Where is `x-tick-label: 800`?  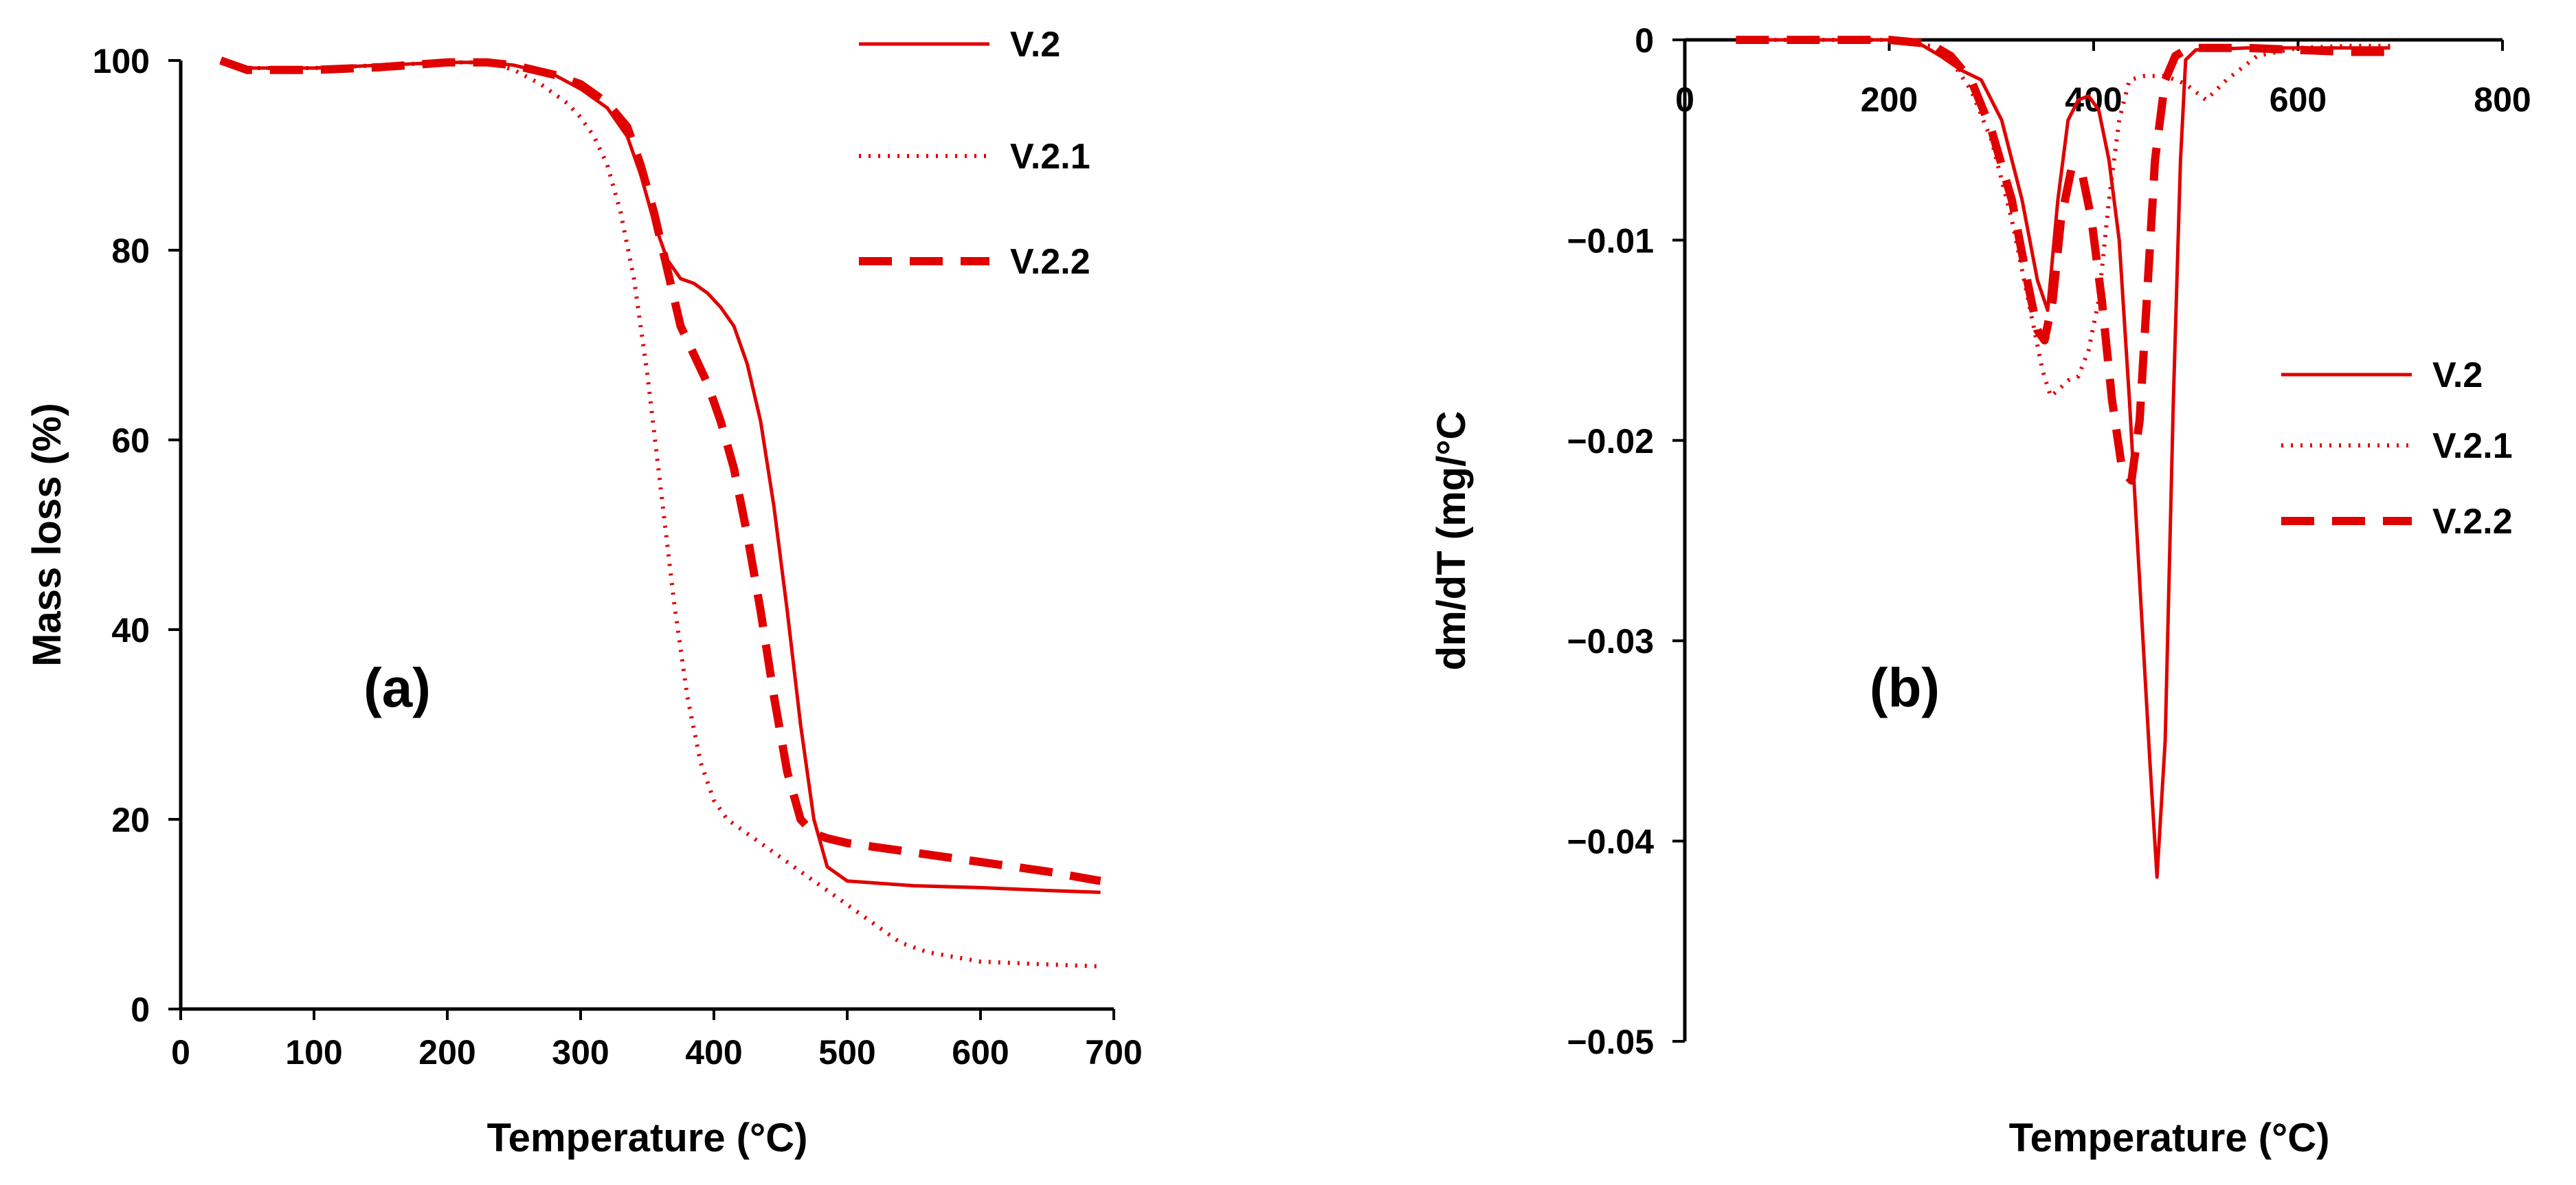
x-tick-label: 800 is located at coordinates (2502, 99).